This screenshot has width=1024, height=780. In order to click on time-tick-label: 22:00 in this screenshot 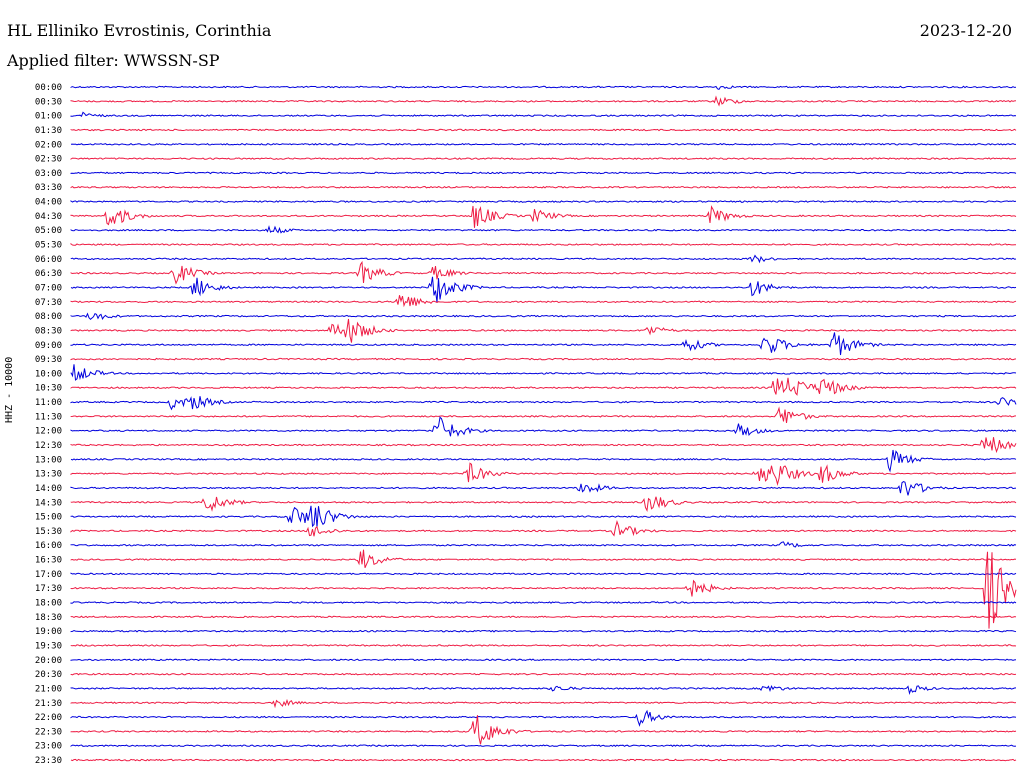, I will do `click(48, 718)`.